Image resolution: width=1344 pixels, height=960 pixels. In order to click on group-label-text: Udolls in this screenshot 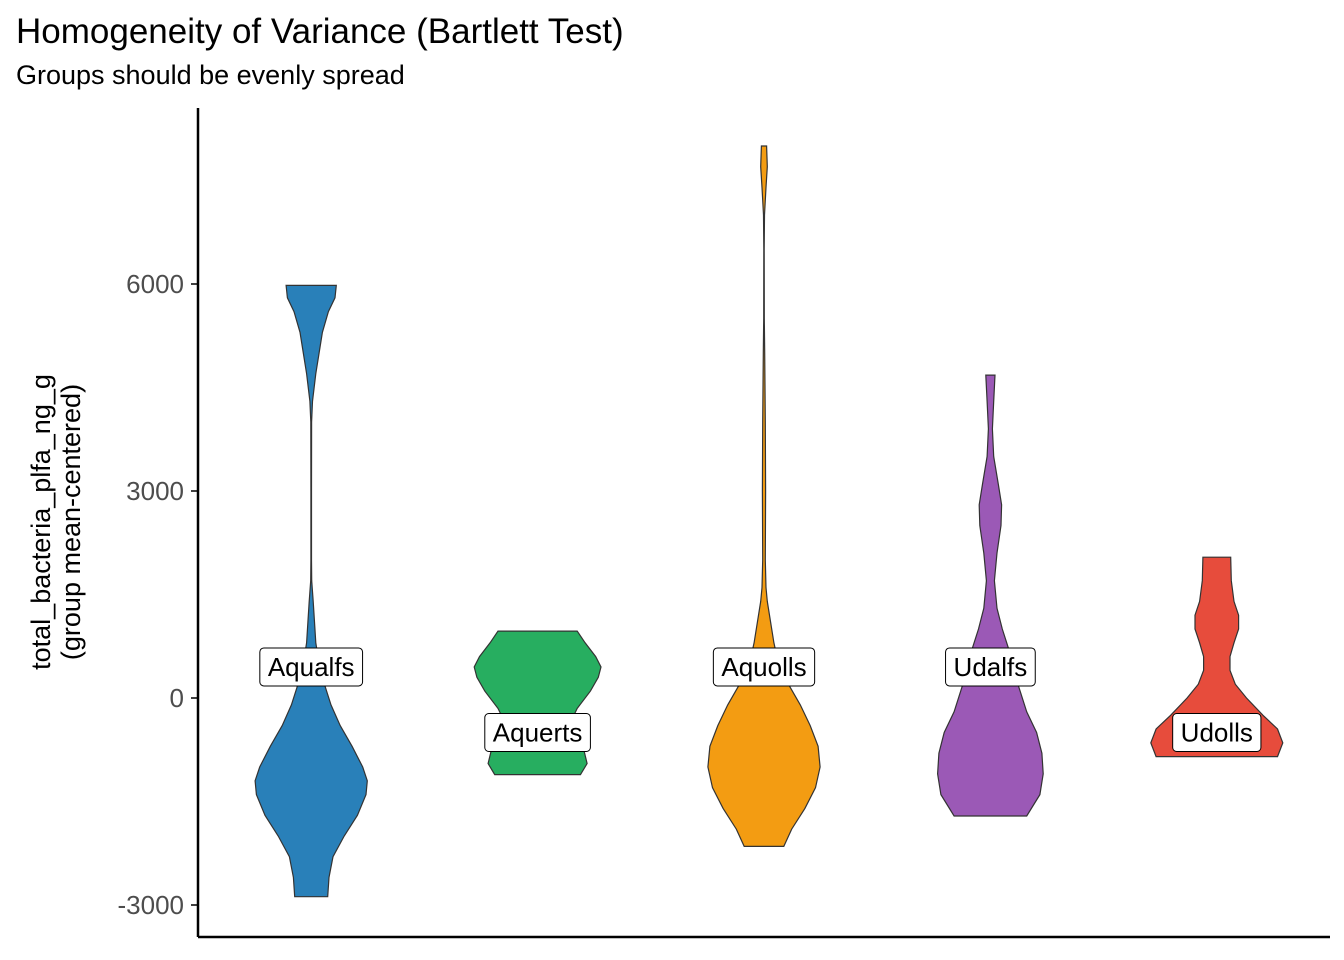, I will do `click(1217, 733)`.